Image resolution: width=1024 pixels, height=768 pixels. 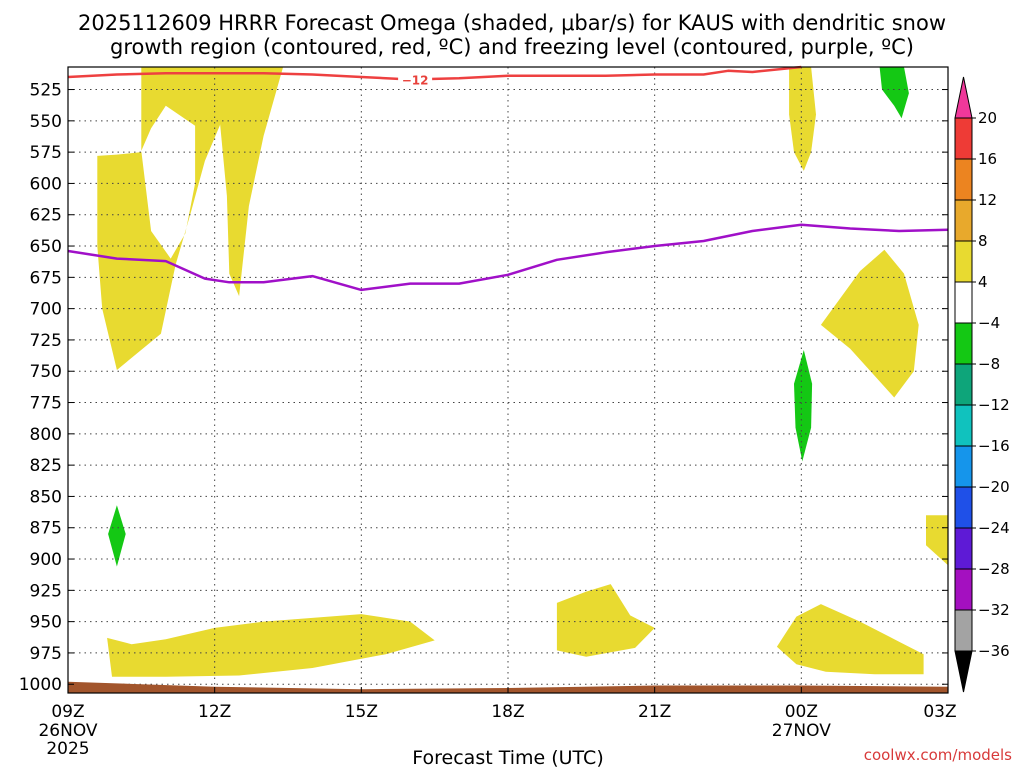 What do you see at coordinates (994, 610) in the screenshot?
I see `colorbar-label-12: −32` at bounding box center [994, 610].